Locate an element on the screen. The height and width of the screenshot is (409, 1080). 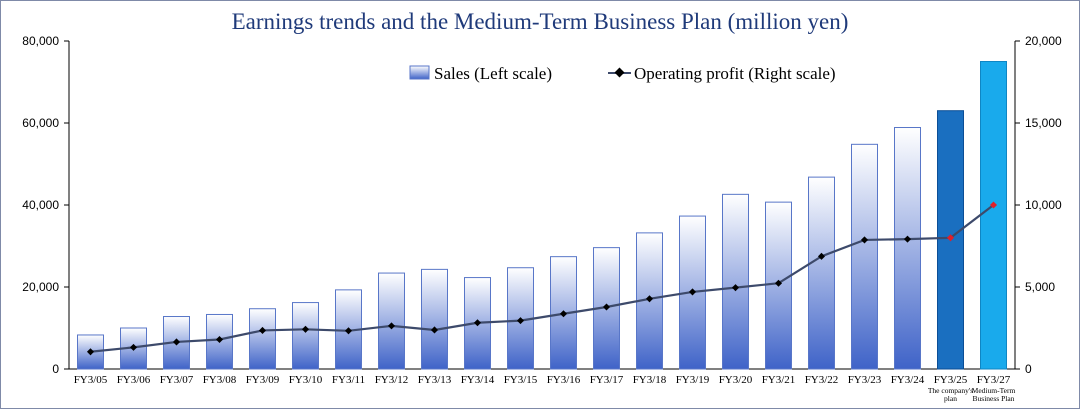
x-tick-label: FY3/19 is located at coordinates (693, 380).